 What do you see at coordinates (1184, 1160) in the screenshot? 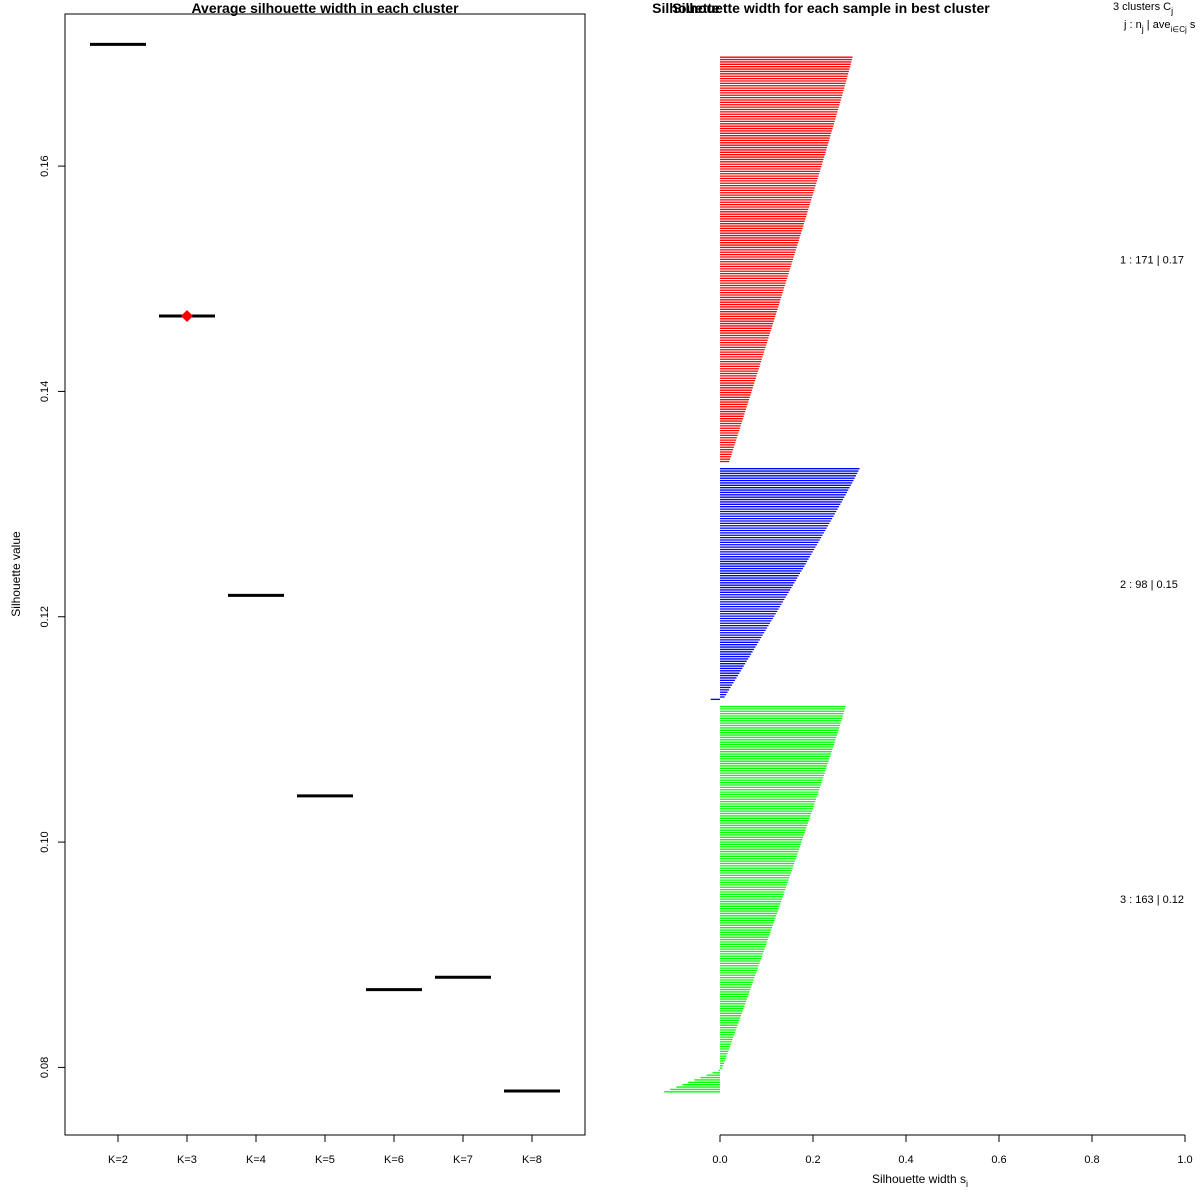
I see `right-x-tick-label: 1.0` at bounding box center [1184, 1160].